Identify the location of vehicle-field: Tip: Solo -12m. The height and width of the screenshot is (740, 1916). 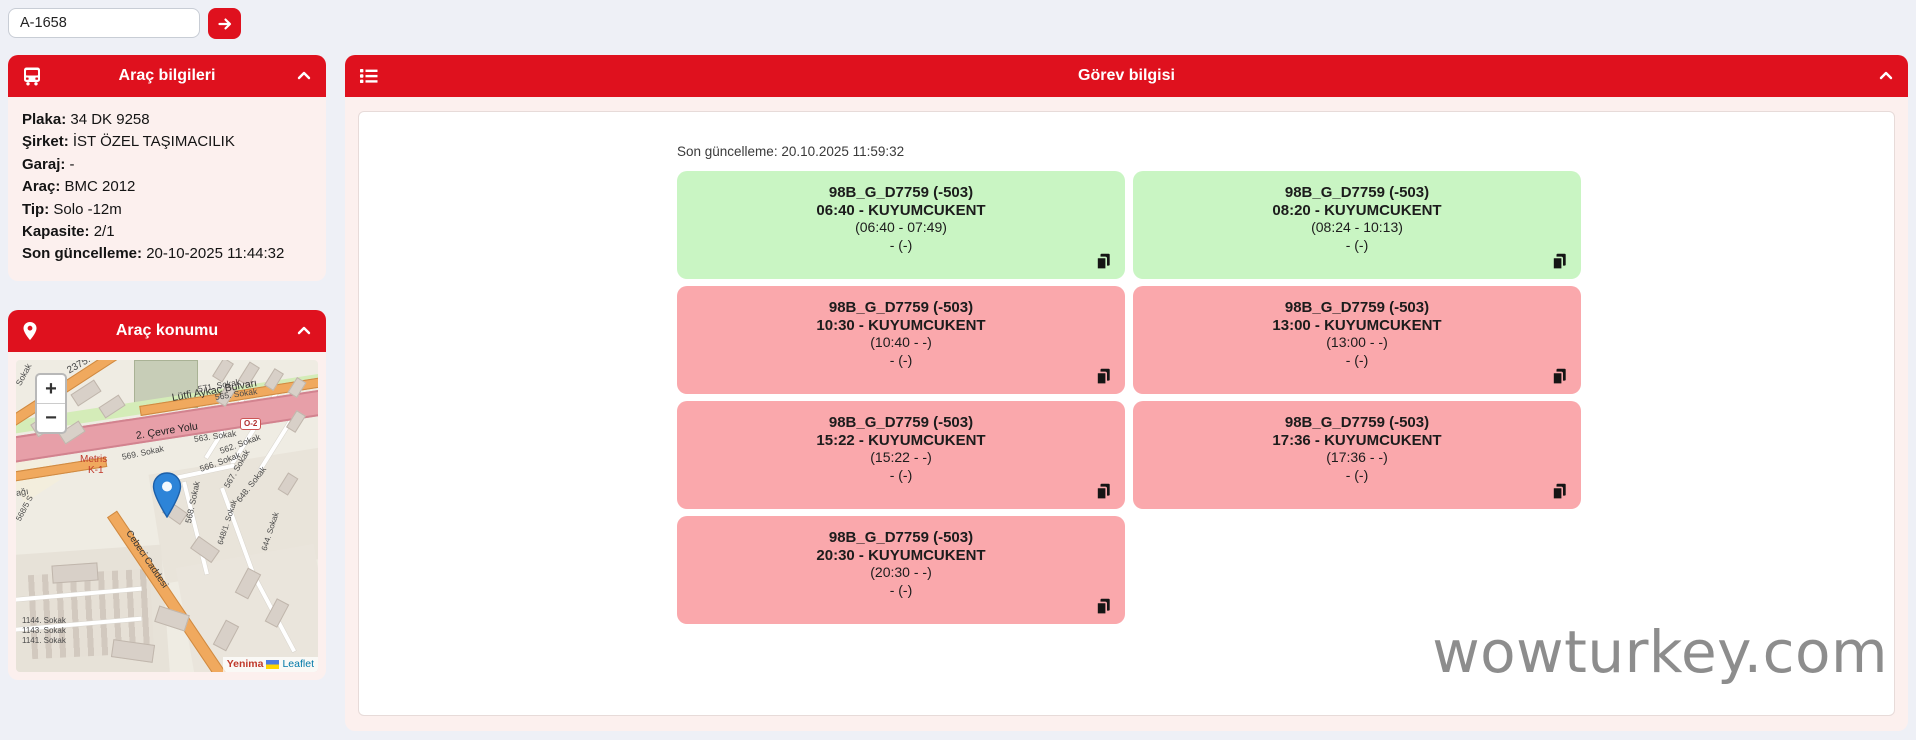
(72, 209).